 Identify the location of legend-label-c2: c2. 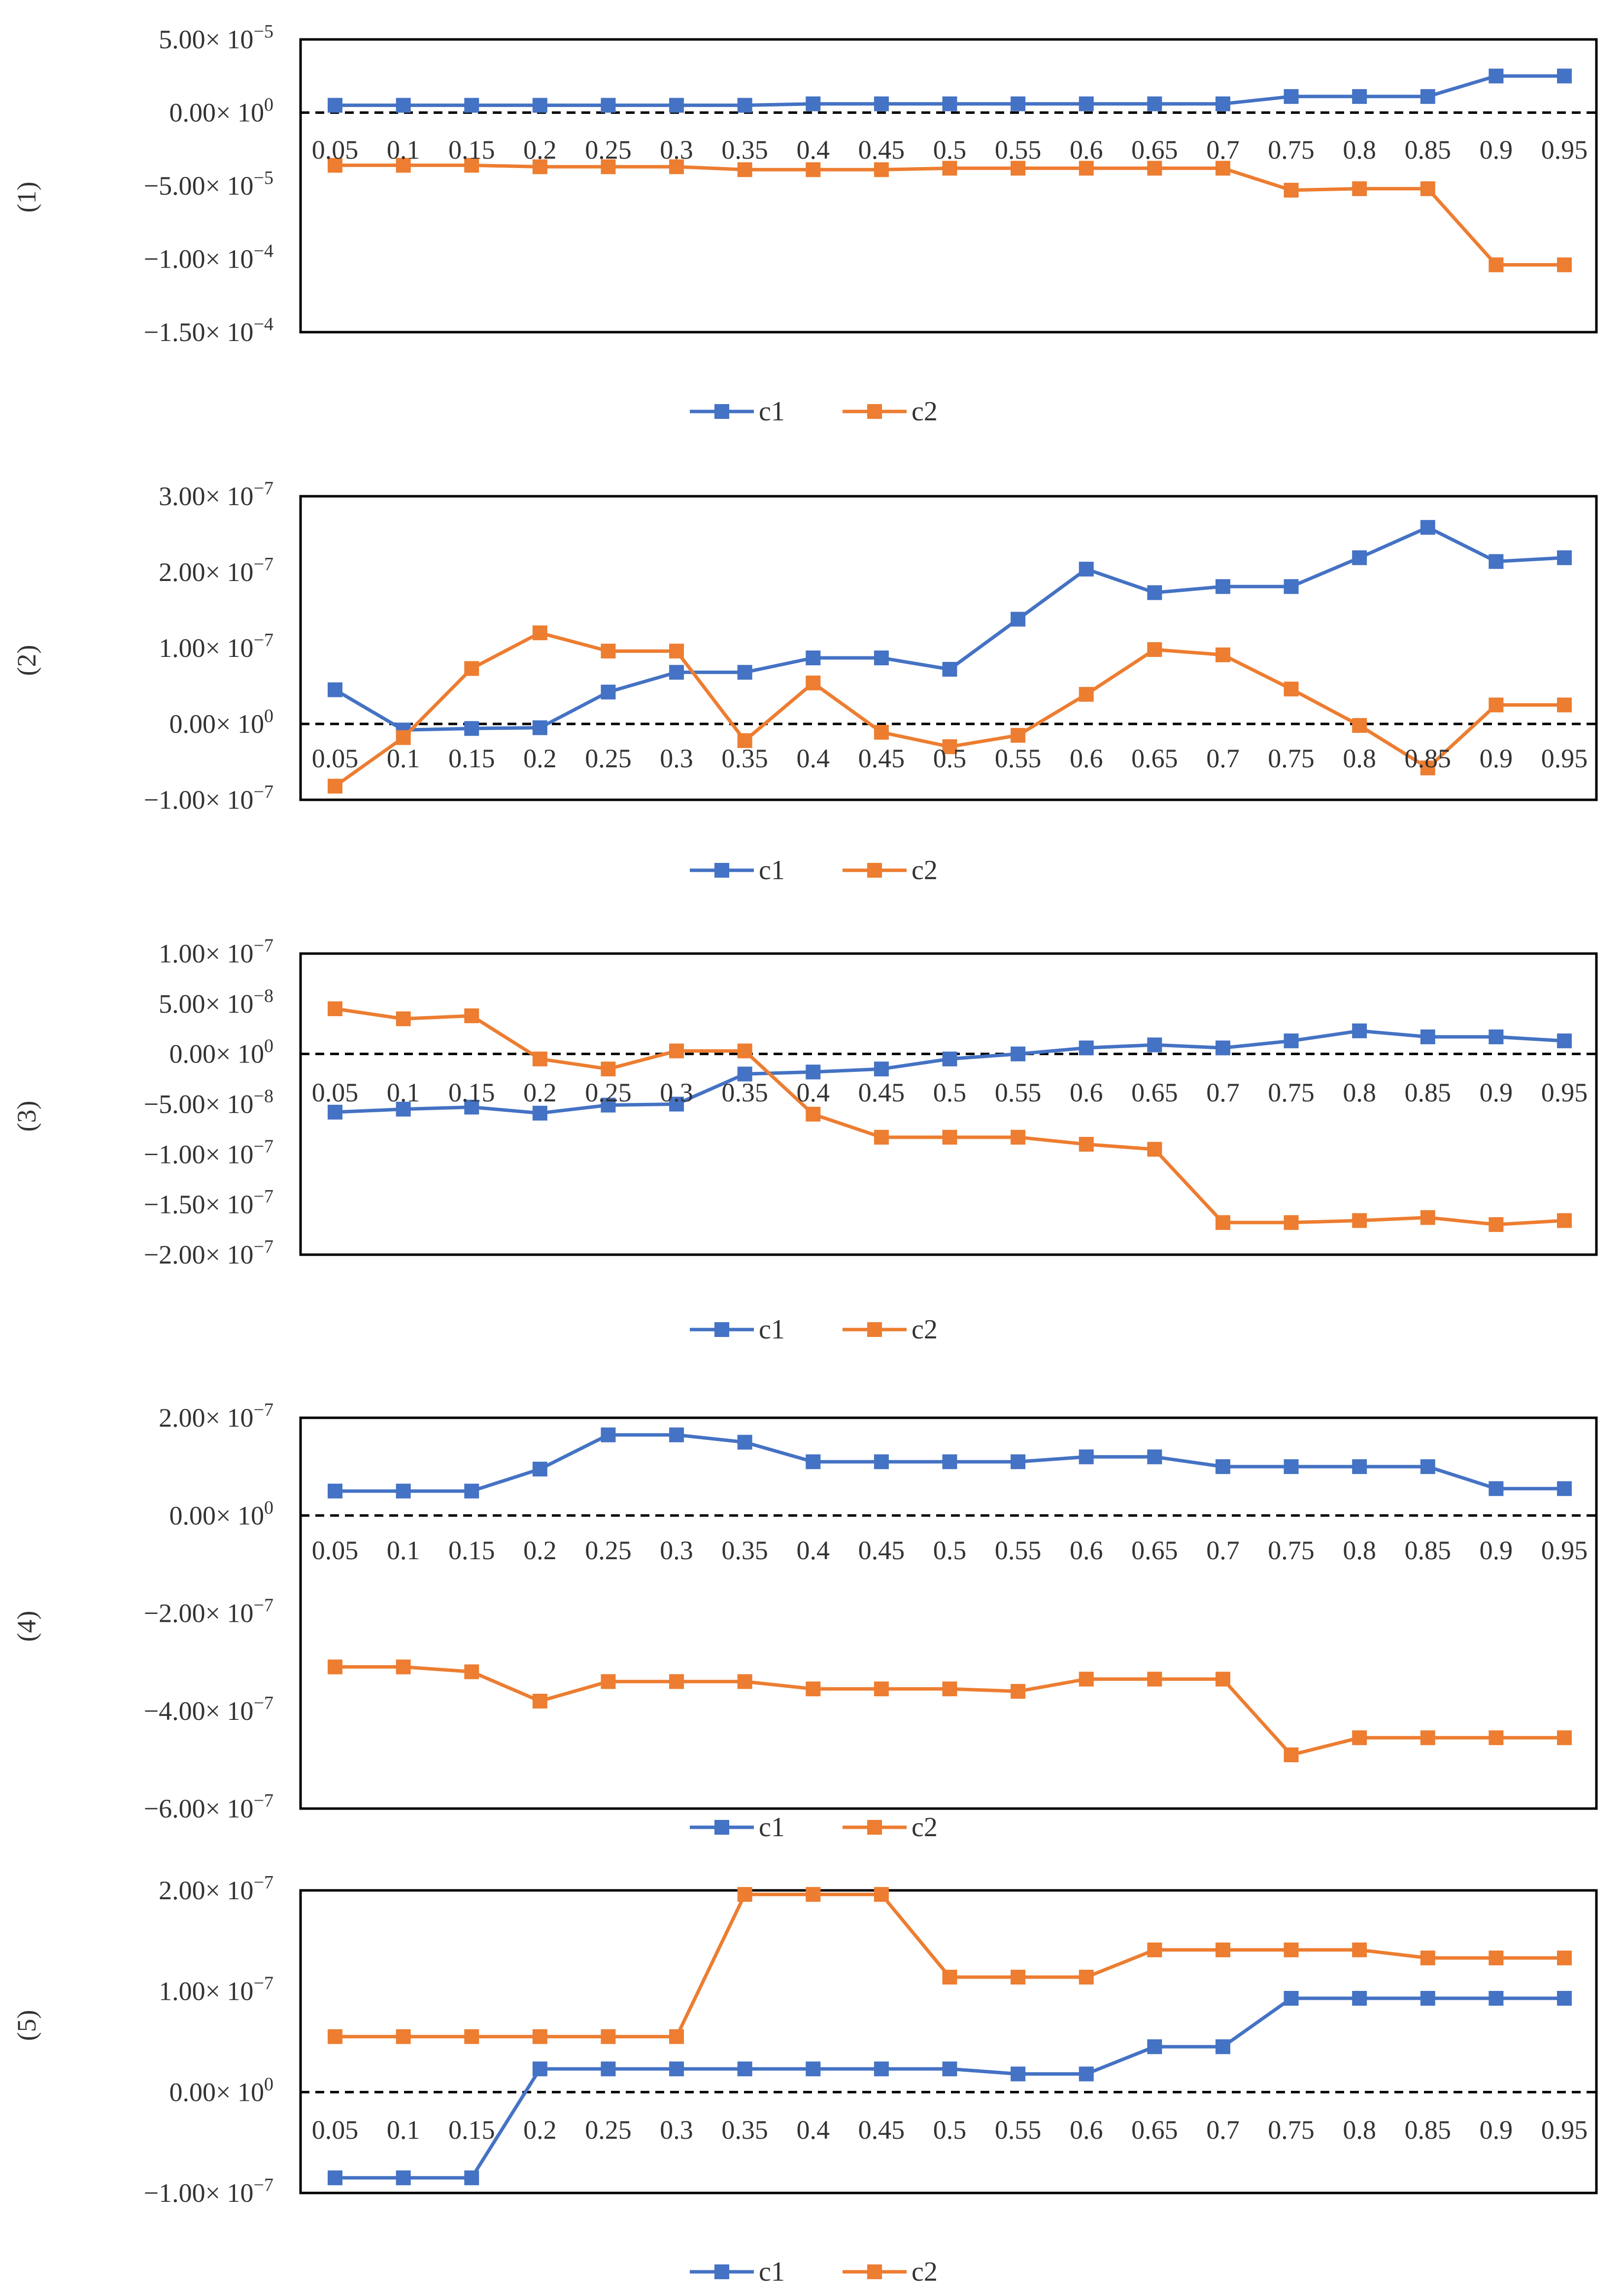
(925, 1329).